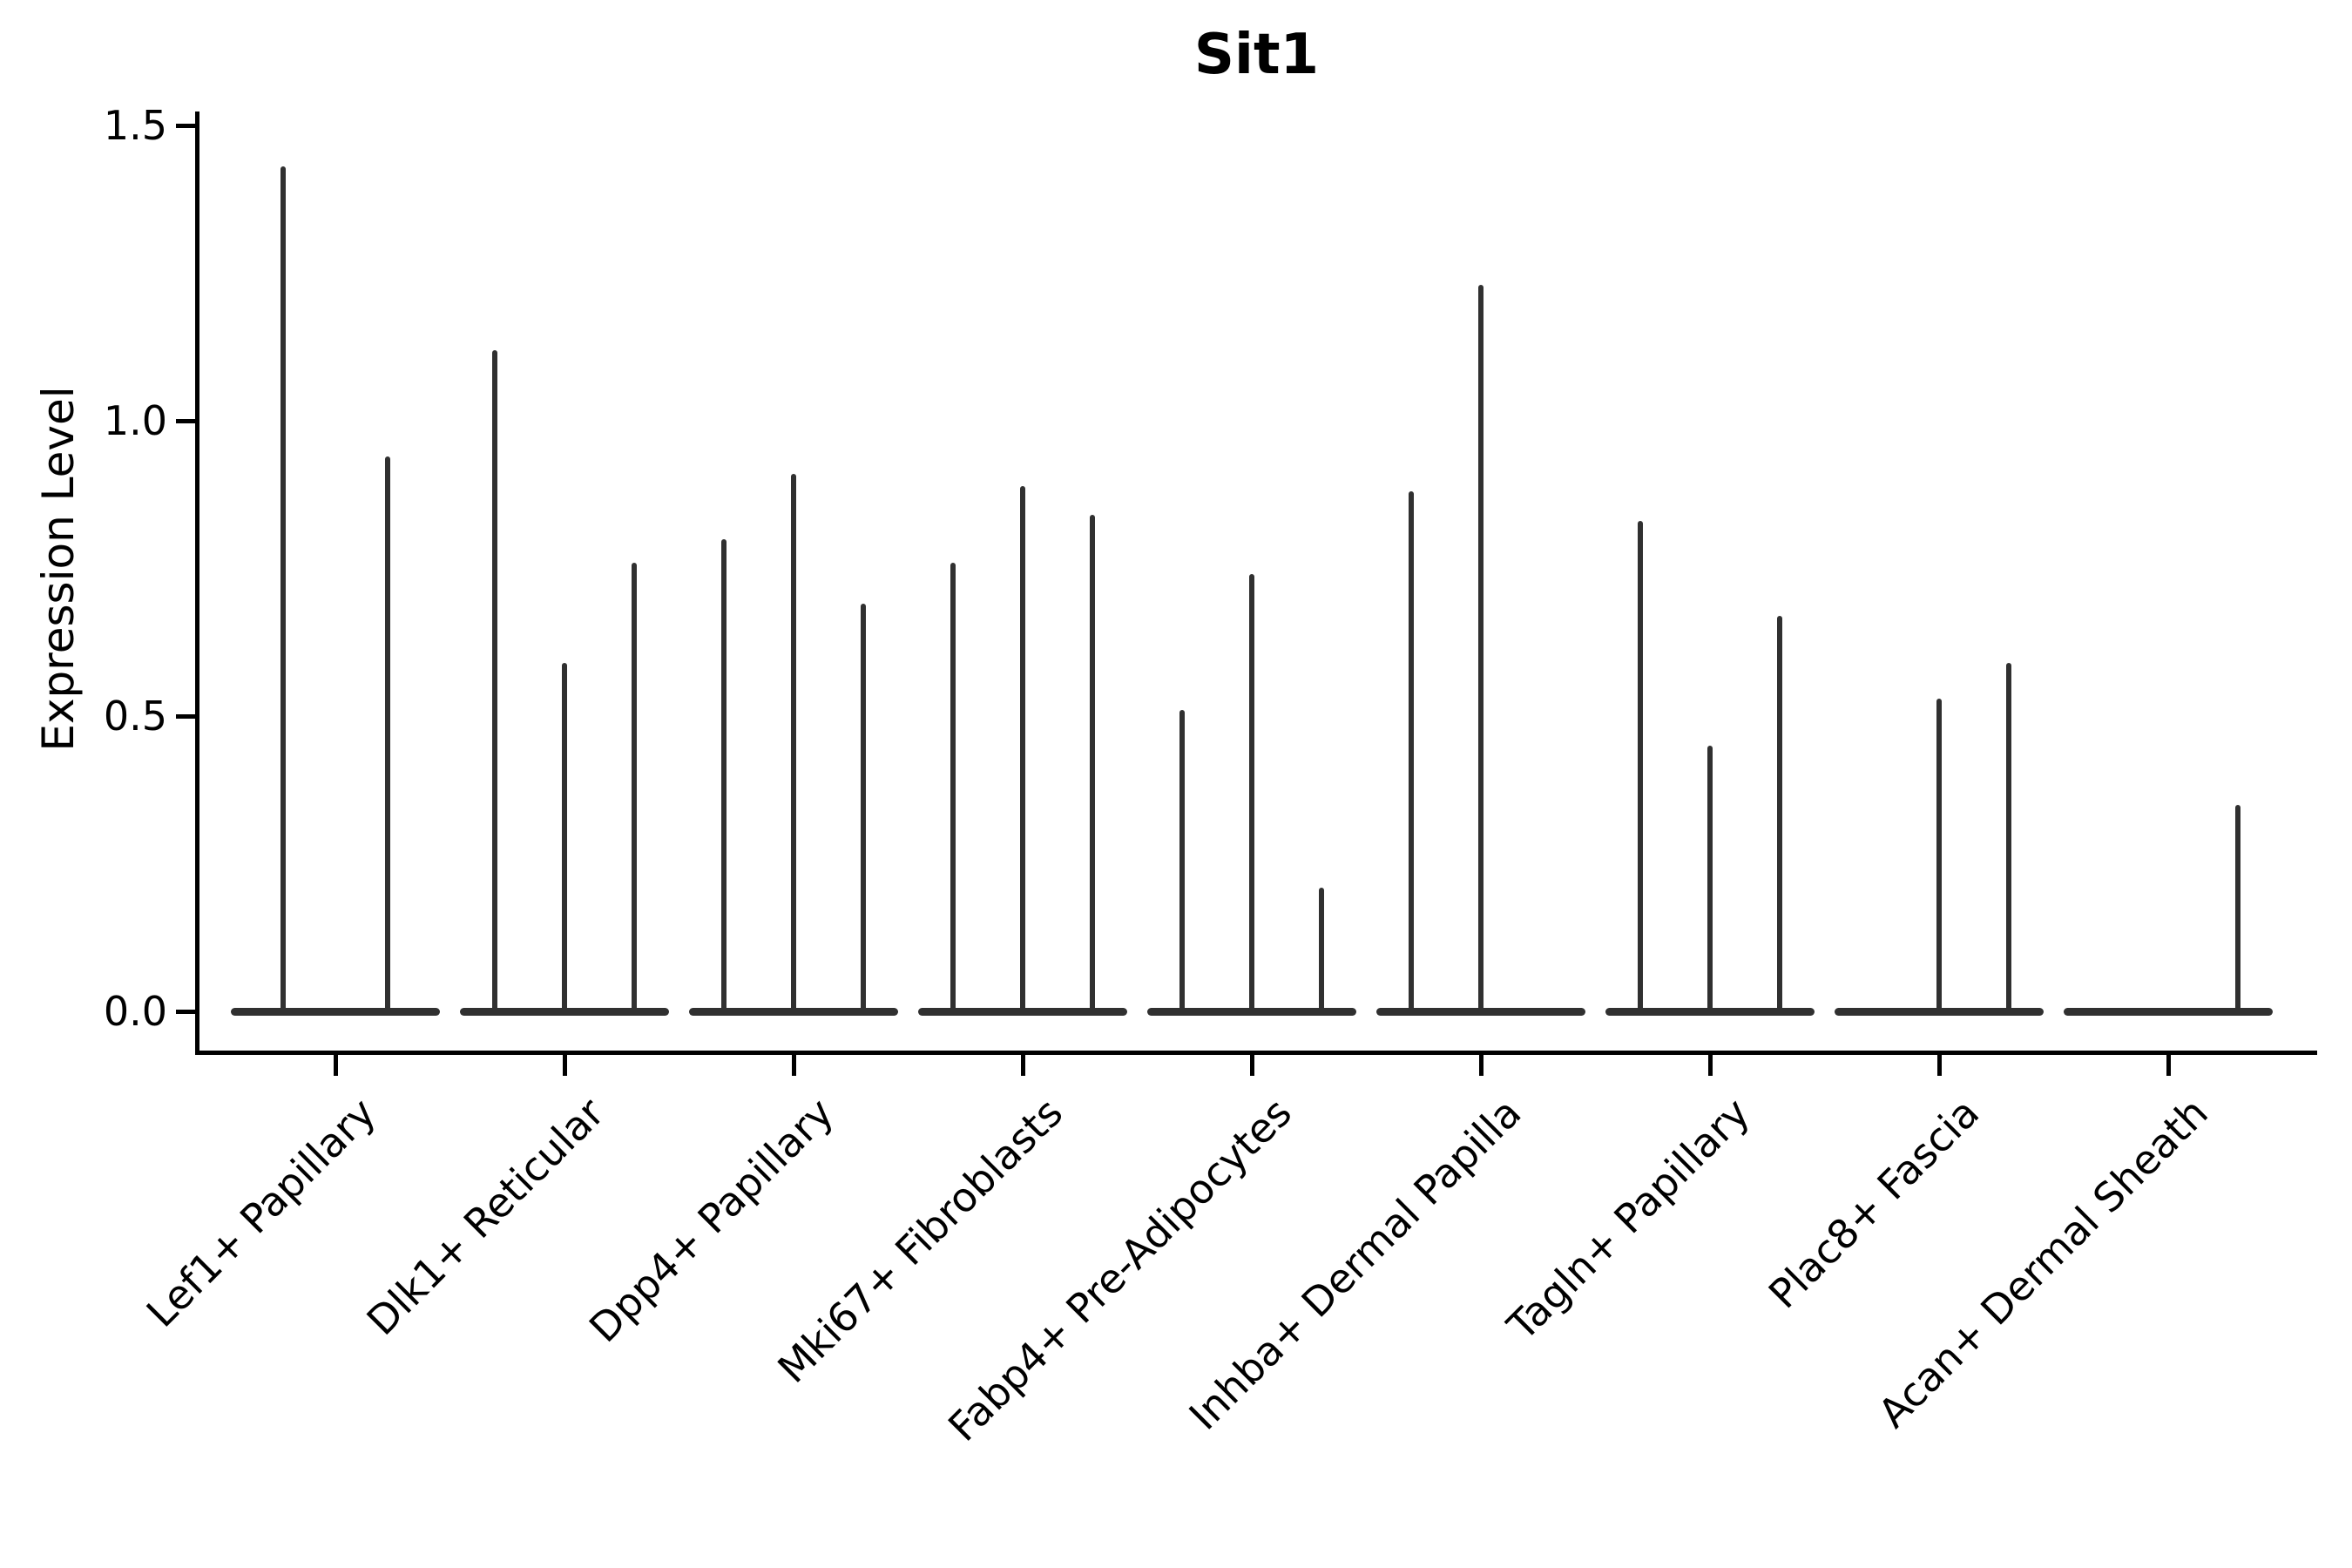  What do you see at coordinates (1256, 55) in the screenshot?
I see `plot-title: Sit1` at bounding box center [1256, 55].